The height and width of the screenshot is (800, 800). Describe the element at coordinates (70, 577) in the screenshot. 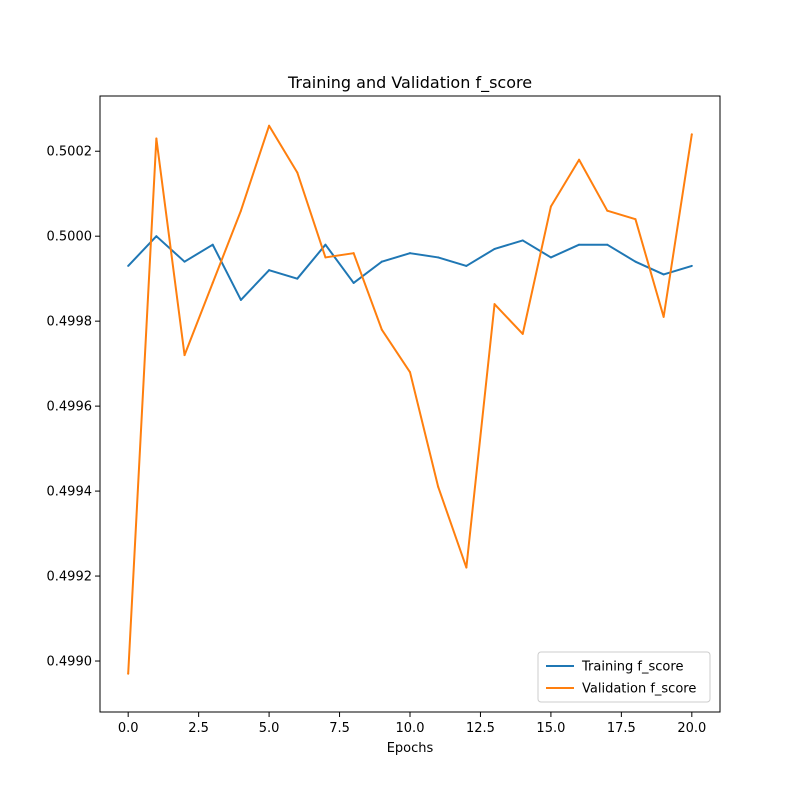

I see `y-tick-label: 0.4992` at that location.